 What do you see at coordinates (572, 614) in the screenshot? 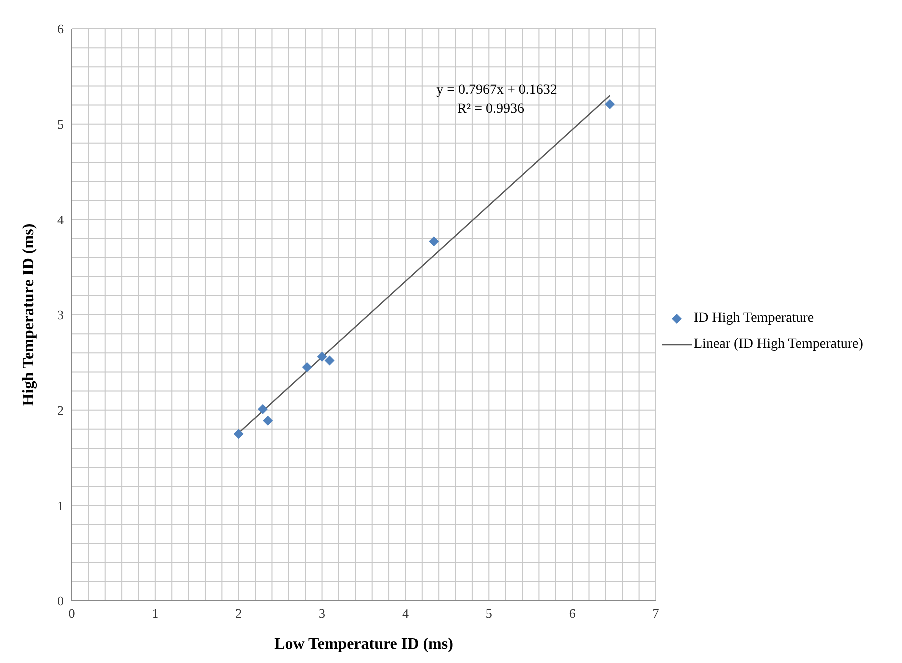
I see `x-tick-label: 6` at bounding box center [572, 614].